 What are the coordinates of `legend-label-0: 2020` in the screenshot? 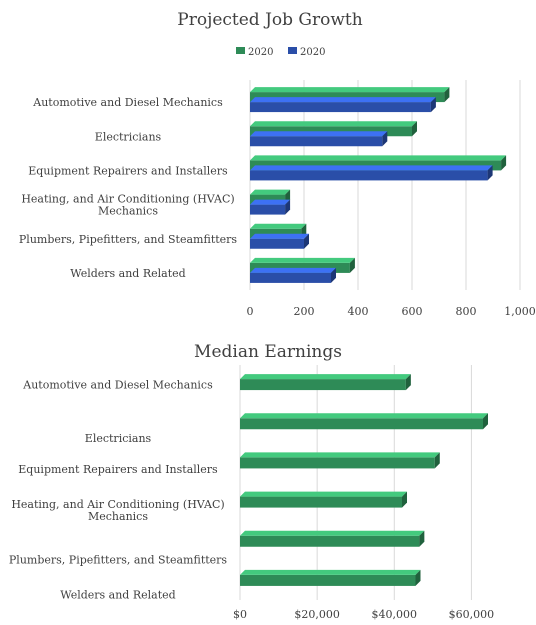 It's located at (260, 52).